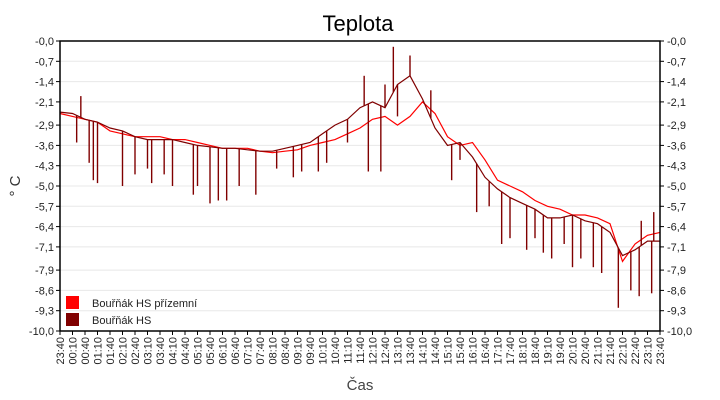 The width and height of the screenshot is (720, 400). I want to click on x-tick-label: 01:40, so click(111, 351).